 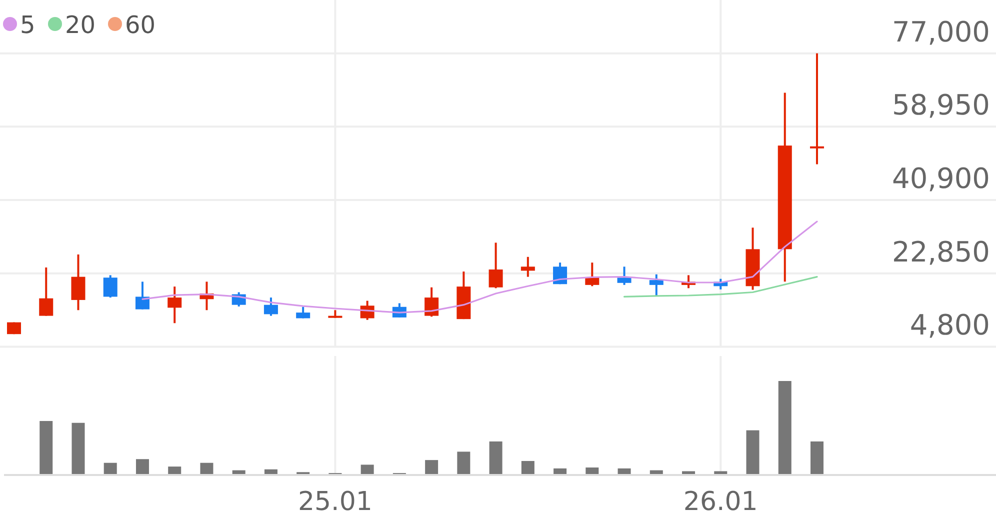 I want to click on y-tick-label: 22,850, so click(x=941, y=251).